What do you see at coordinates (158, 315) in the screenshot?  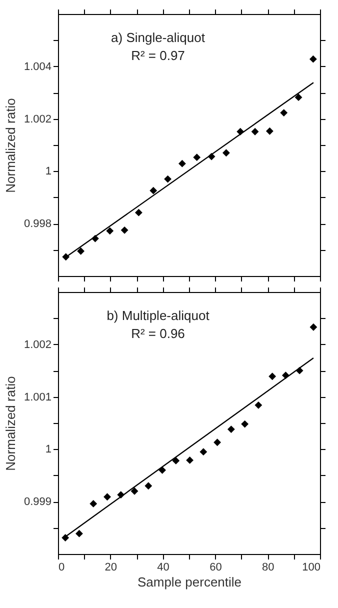 I see `annotation: b) Multiple-aliquot` at bounding box center [158, 315].